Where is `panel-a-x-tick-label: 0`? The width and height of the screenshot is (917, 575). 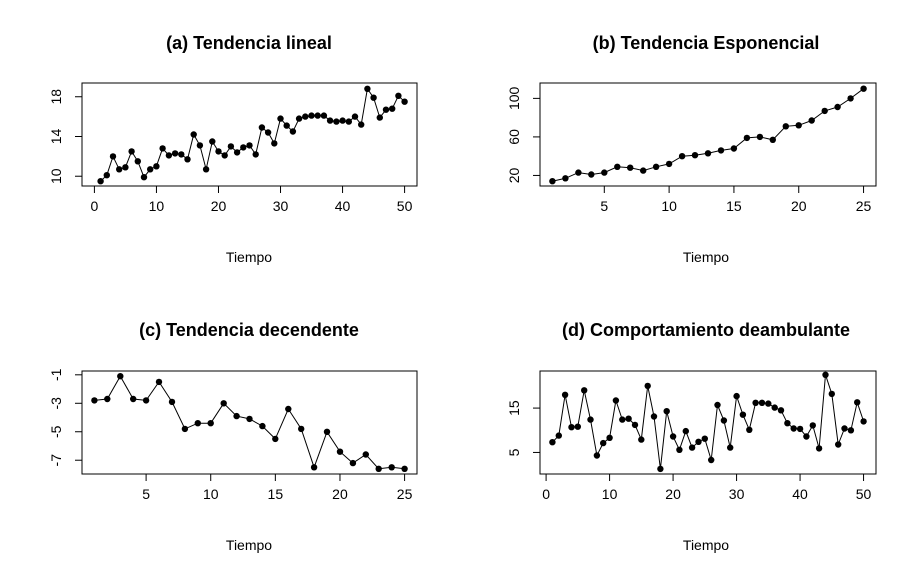 panel-a-x-tick-label: 0 is located at coordinates (95, 206).